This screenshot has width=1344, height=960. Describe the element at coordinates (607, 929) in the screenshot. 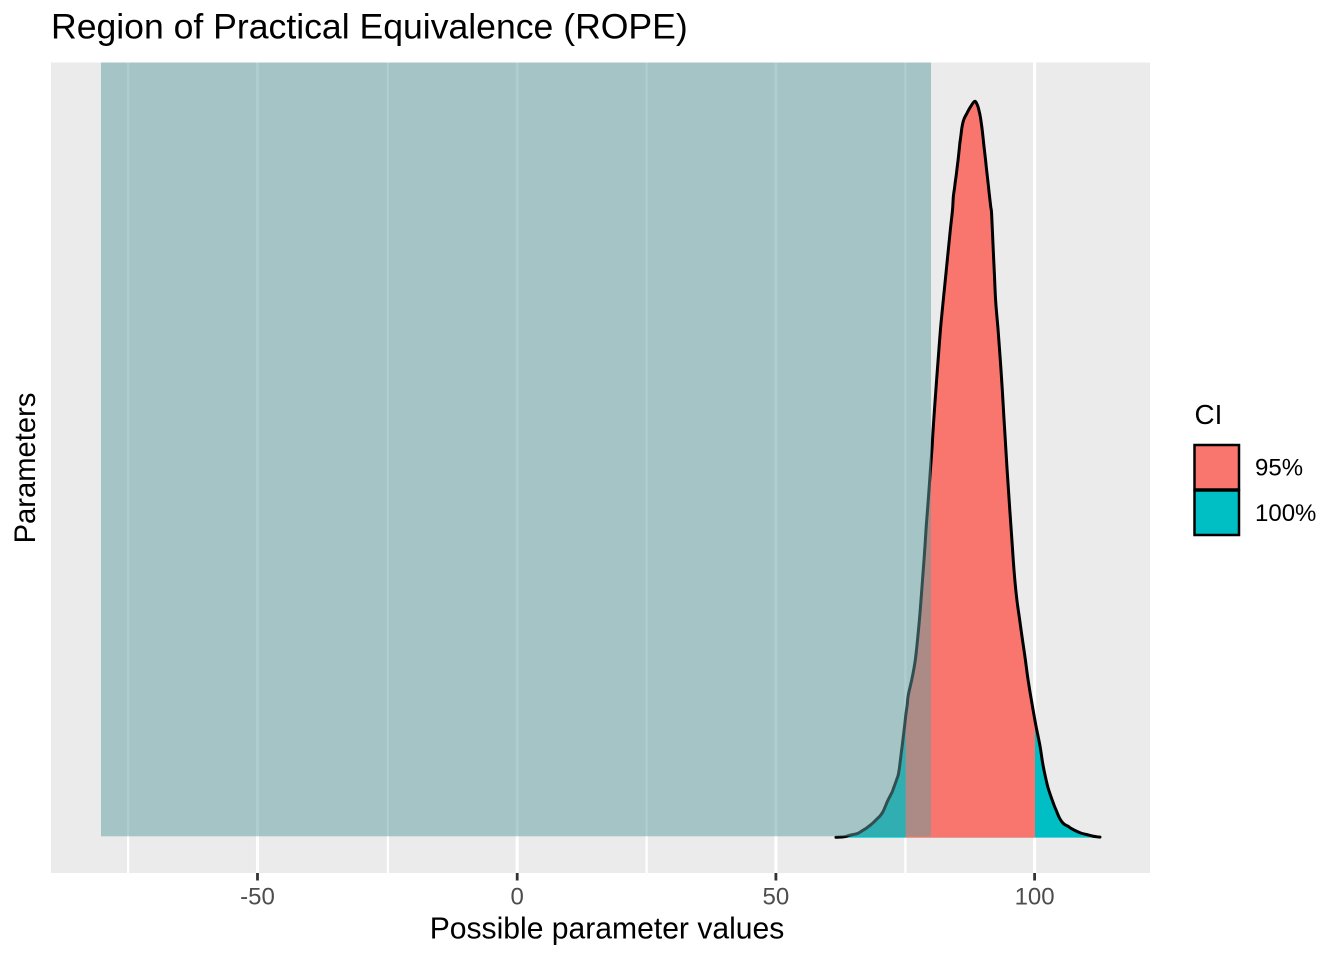

I see `svg-text: Possible parameter values` at that location.